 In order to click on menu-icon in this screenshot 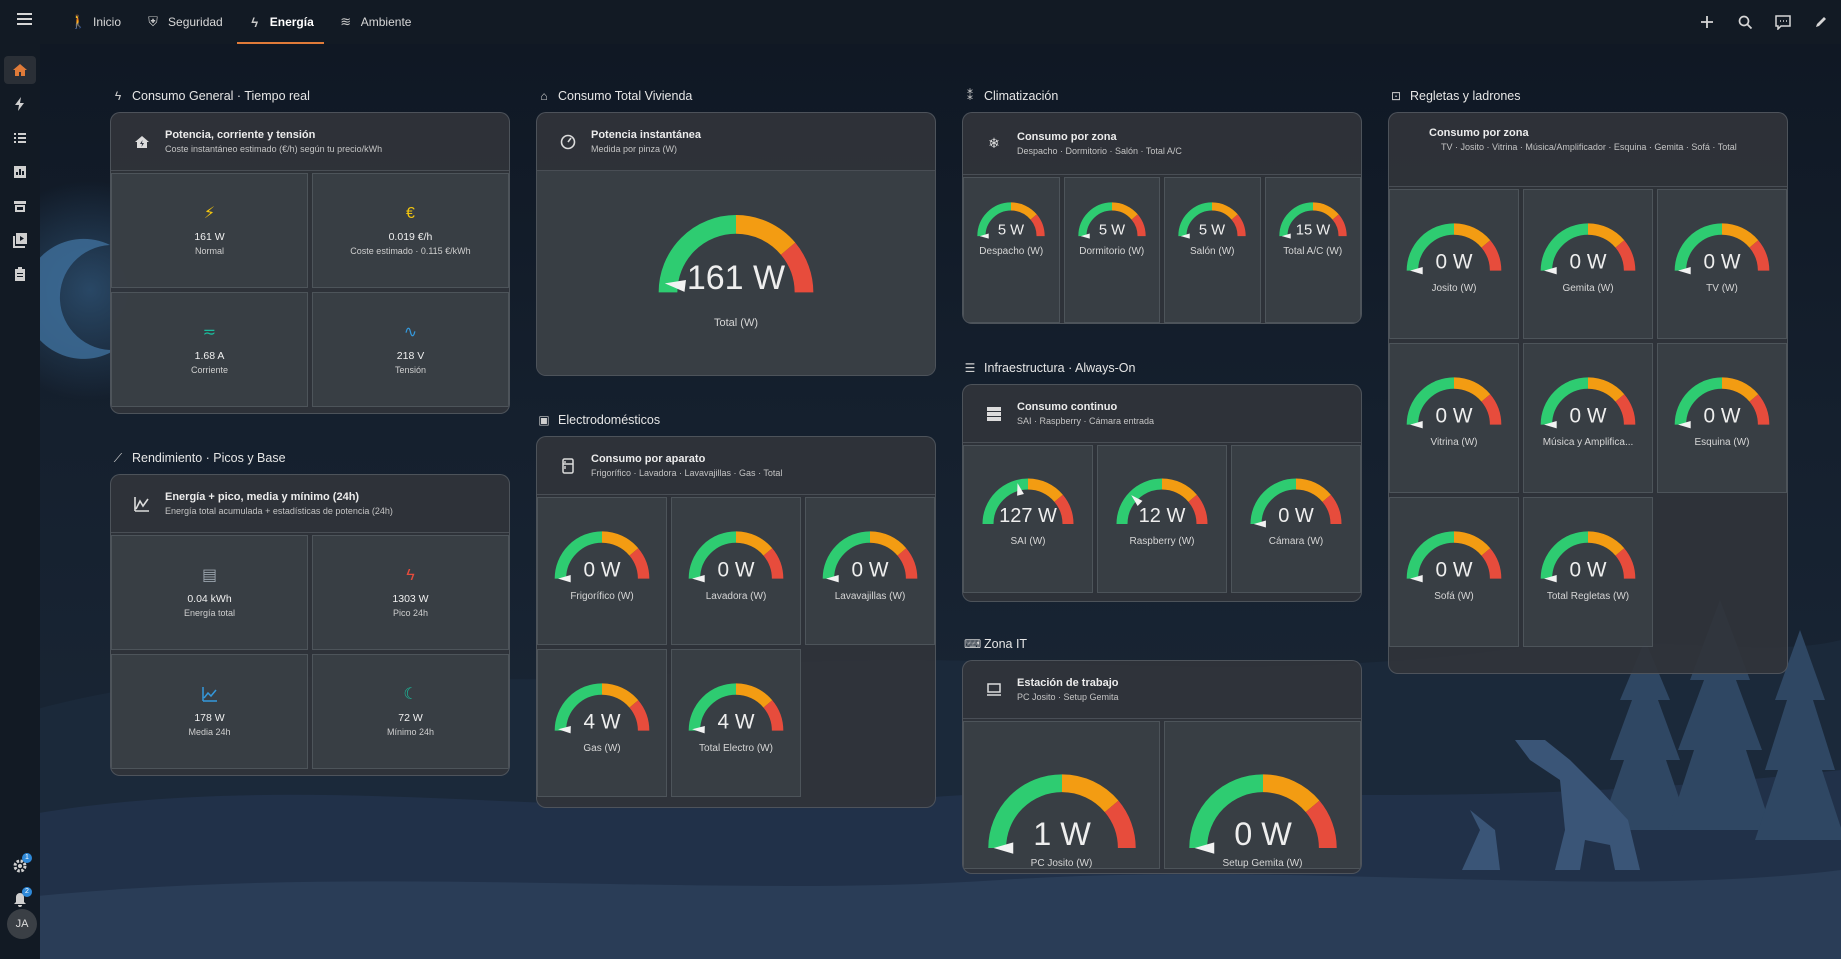, I will do `click(24, 22)`.